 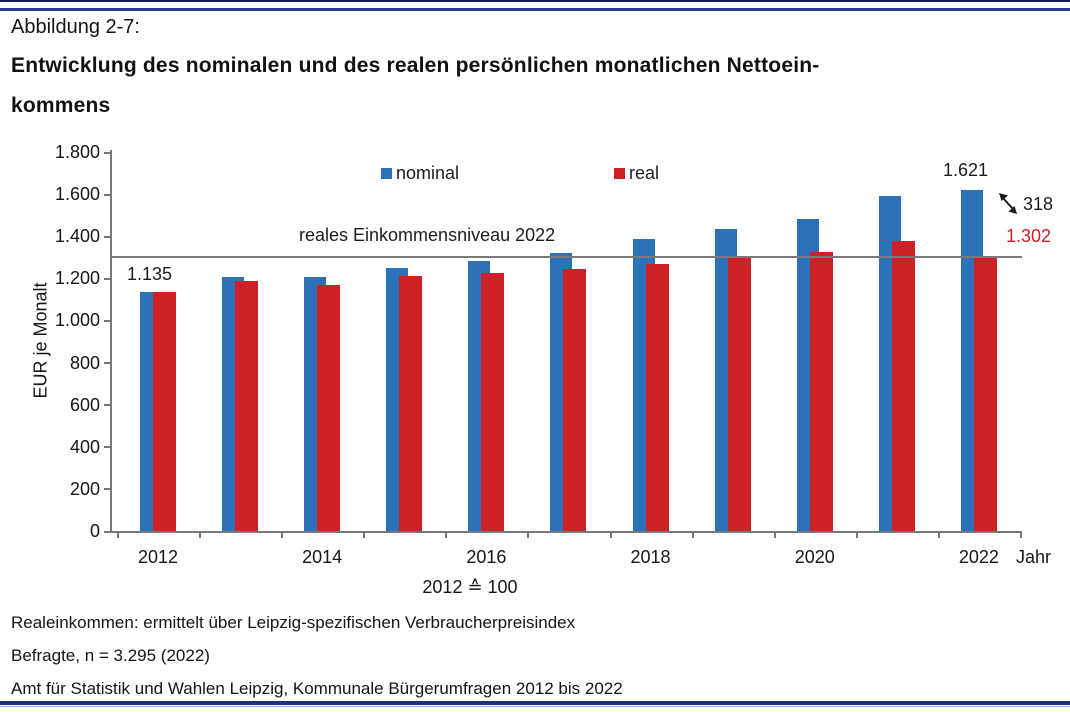 What do you see at coordinates (61, 105) in the screenshot?
I see `figure-title-line2: kommens` at bounding box center [61, 105].